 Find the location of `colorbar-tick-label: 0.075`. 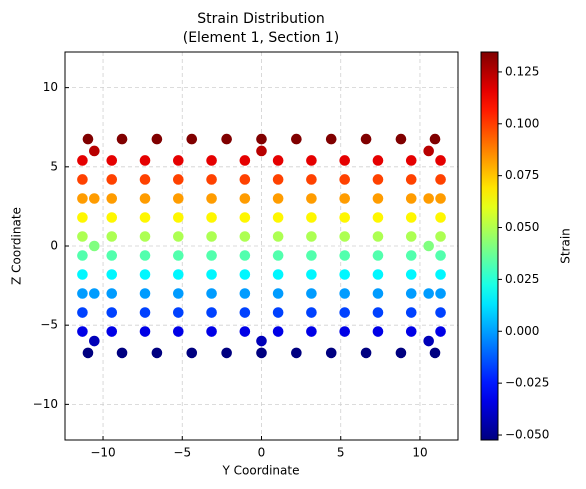

colorbar-tick-label: 0.075 is located at coordinates (522, 175).